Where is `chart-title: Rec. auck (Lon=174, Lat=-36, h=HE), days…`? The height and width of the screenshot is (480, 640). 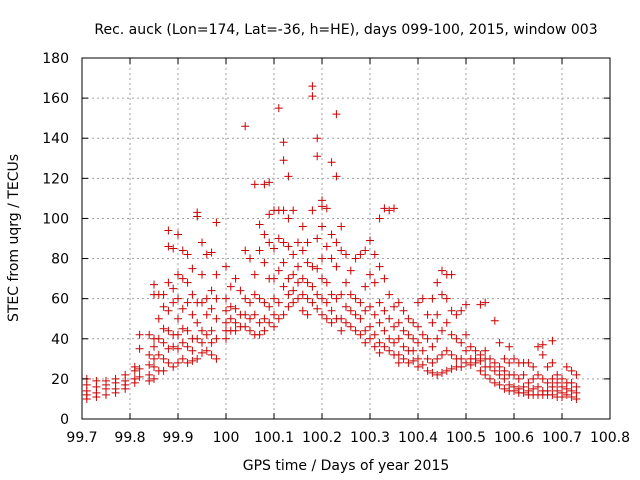 chart-title: Rec. auck (Lon=174, Lat=-36, h=HE), days… is located at coordinates (345, 30).